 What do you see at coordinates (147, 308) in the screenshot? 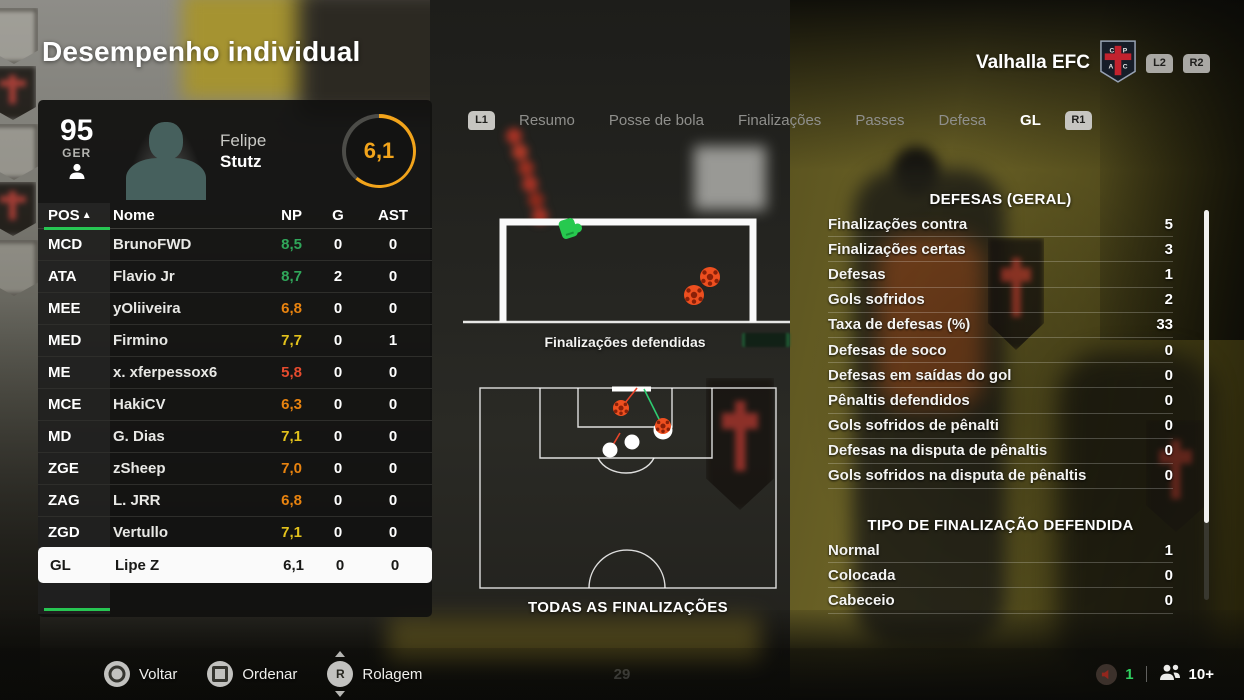
I see `row-name: yOliiveira` at bounding box center [147, 308].